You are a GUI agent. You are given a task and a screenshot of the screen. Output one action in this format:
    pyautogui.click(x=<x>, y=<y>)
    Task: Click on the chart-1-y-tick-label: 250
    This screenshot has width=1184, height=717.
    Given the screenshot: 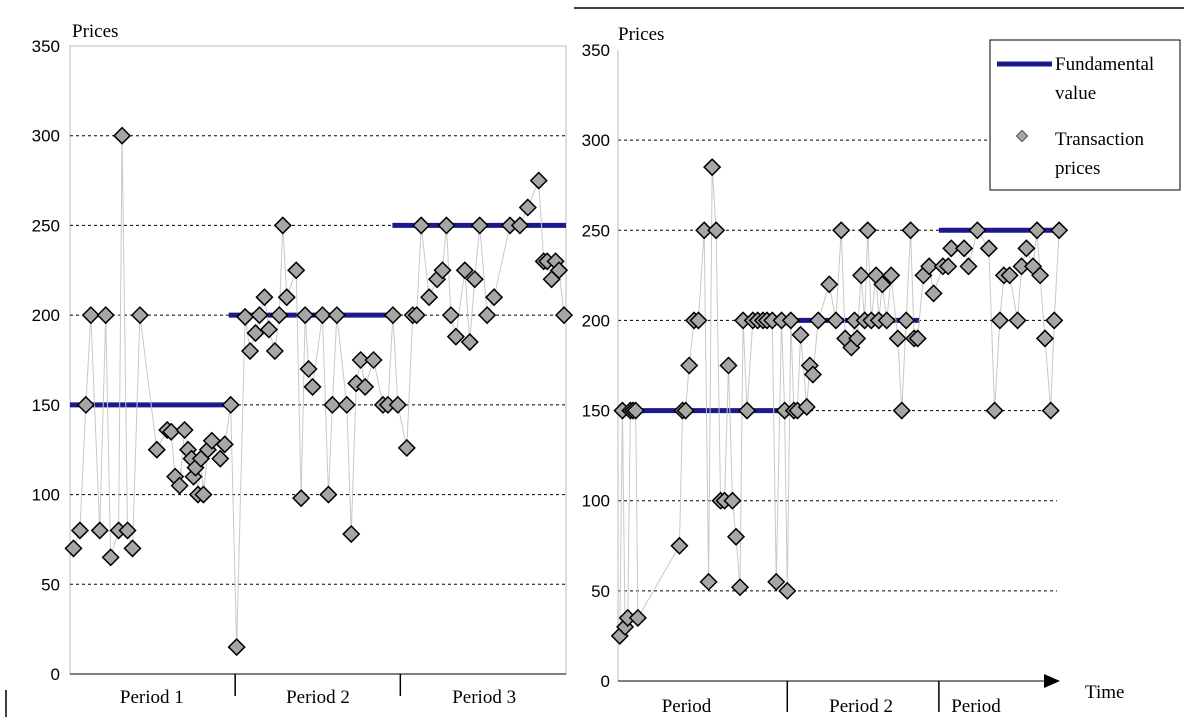 What is the action you would take?
    pyautogui.click(x=46, y=225)
    